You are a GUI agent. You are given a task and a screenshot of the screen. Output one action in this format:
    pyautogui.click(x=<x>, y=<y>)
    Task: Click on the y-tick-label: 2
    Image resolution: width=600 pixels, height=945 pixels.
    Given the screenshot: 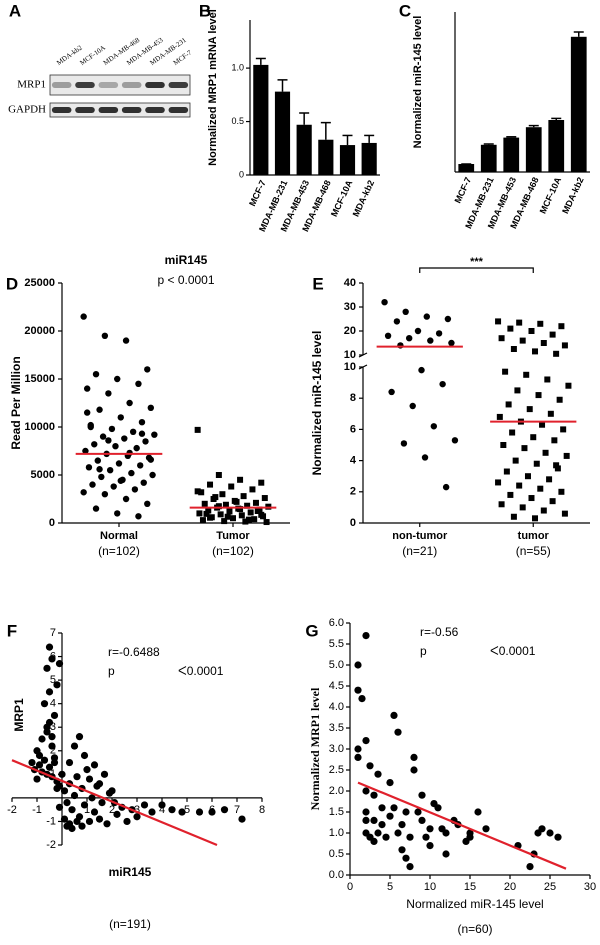 What is the action you would take?
    pyautogui.click(x=353, y=492)
    